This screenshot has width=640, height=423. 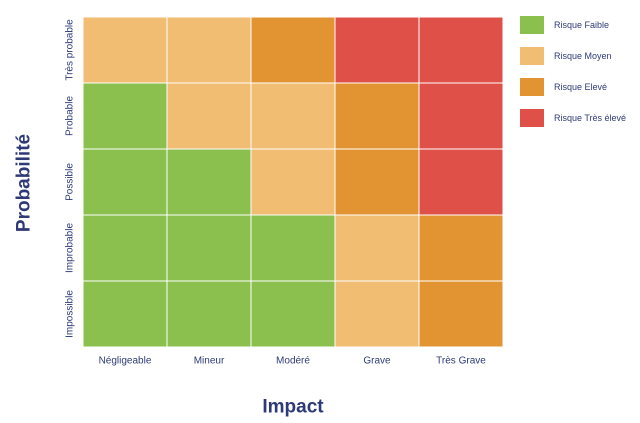 I want to click on y-tick-label: Probable, so click(x=70, y=116).